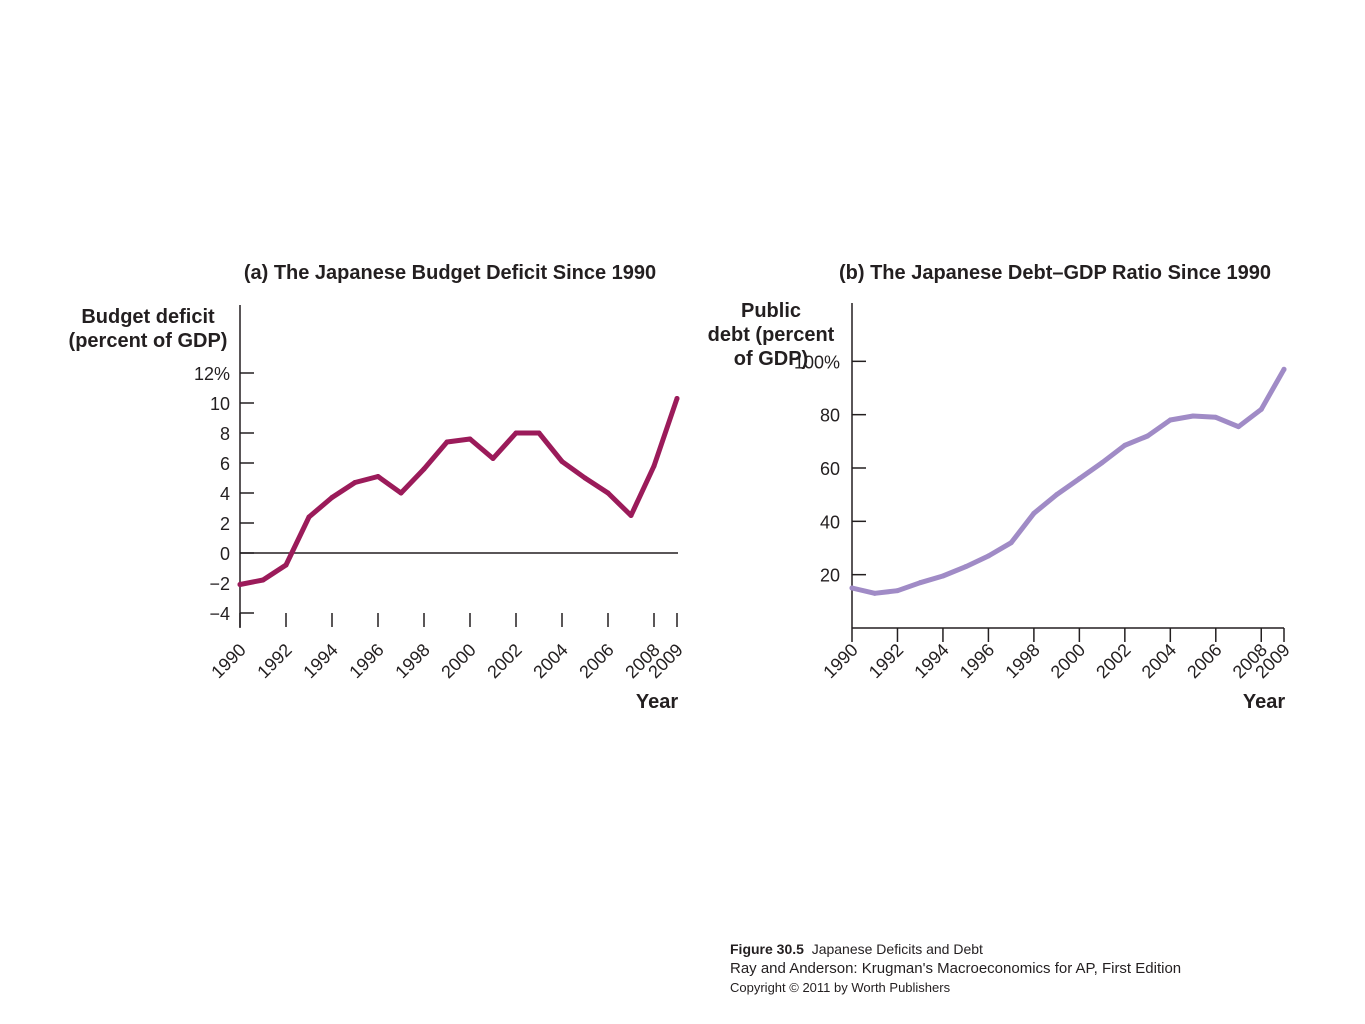  I want to click on panel-a-ylabel-line-1: Budget deficit, so click(148, 317).